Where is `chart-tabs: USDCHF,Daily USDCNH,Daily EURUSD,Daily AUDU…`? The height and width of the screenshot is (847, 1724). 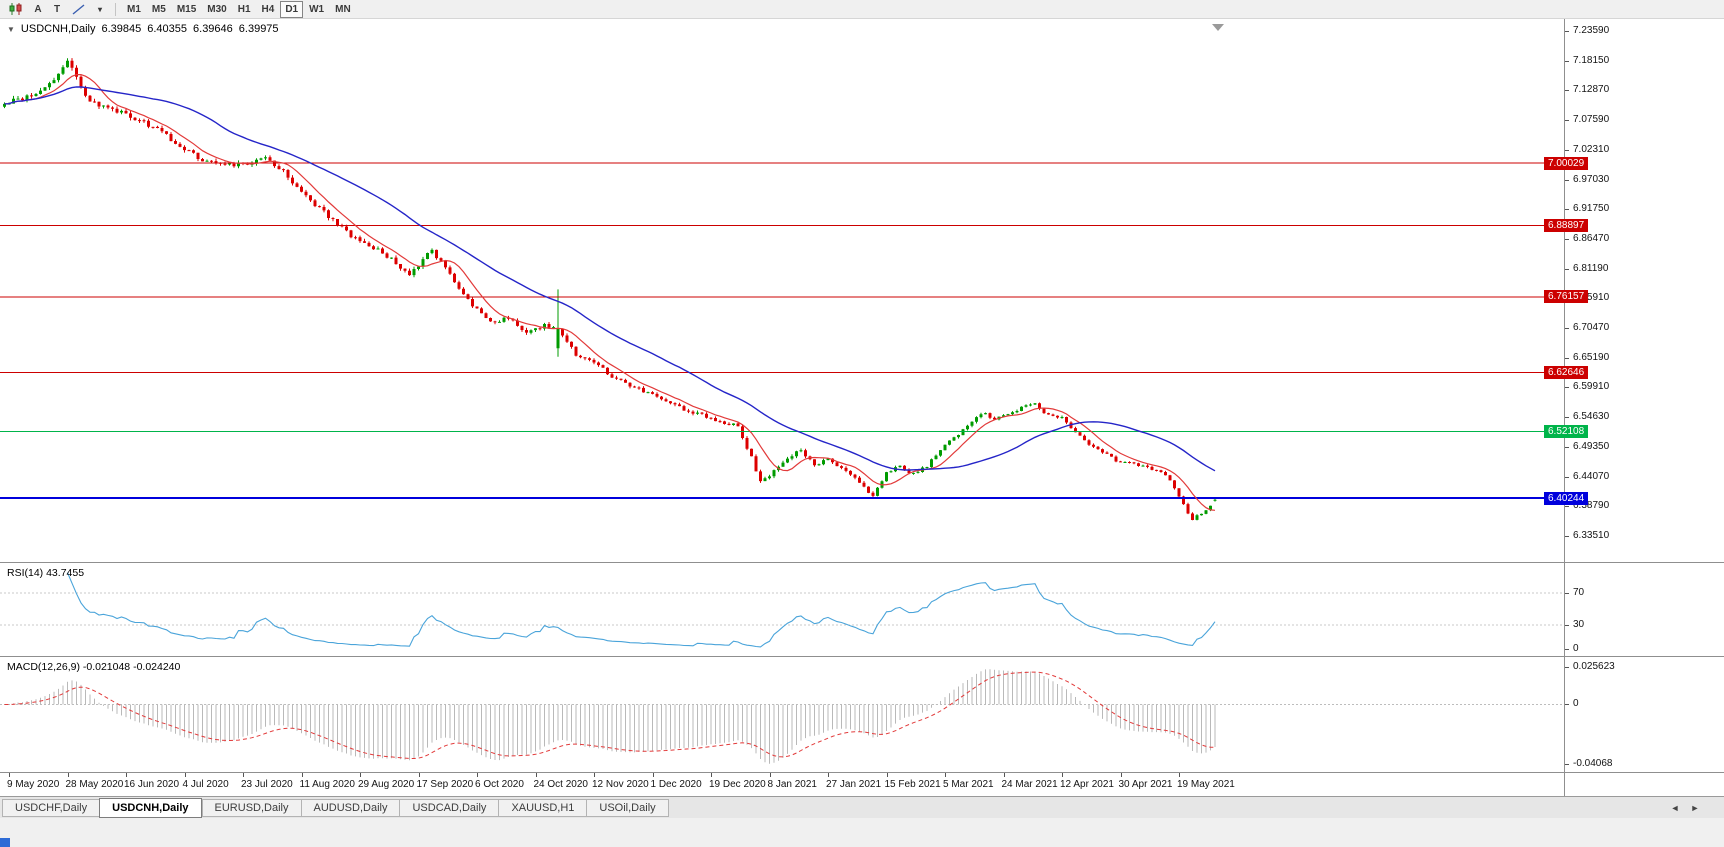 chart-tabs: USDCHF,Daily USDCNH,Daily EURUSD,Daily AUDU… is located at coordinates (335, 807).